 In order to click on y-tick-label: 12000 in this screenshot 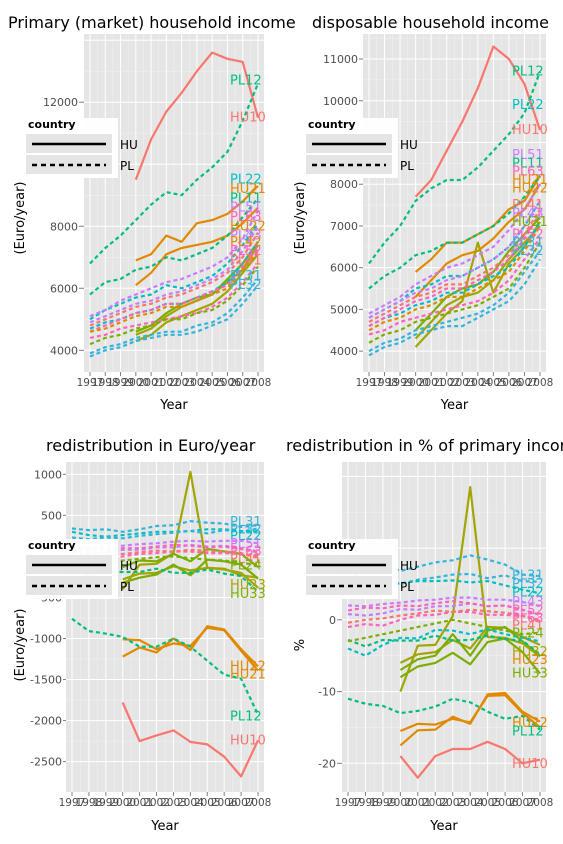, I will do `click(60, 102)`.